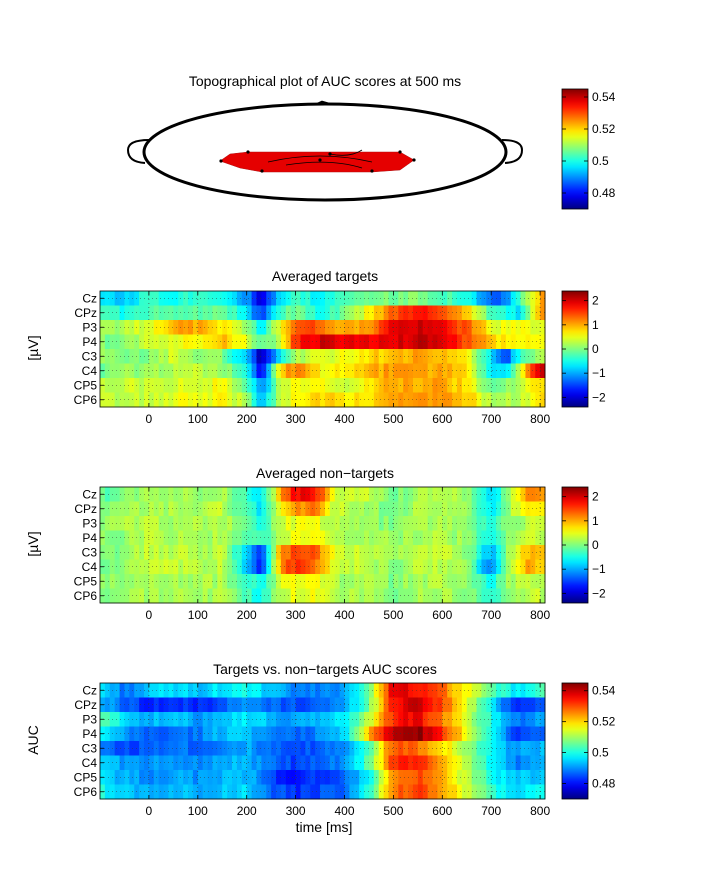 This screenshot has width=706, height=896. I want to click on auc-ylabel: AUC, so click(33, 740).